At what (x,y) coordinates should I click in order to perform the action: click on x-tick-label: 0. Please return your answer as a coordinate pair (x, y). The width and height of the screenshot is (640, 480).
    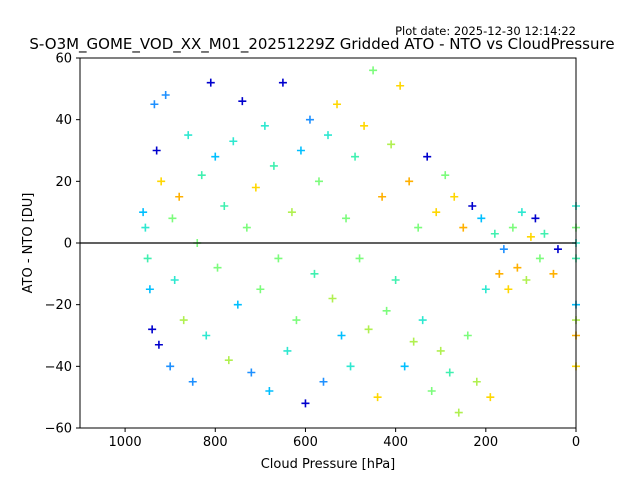
    Looking at the image, I should click on (576, 442).